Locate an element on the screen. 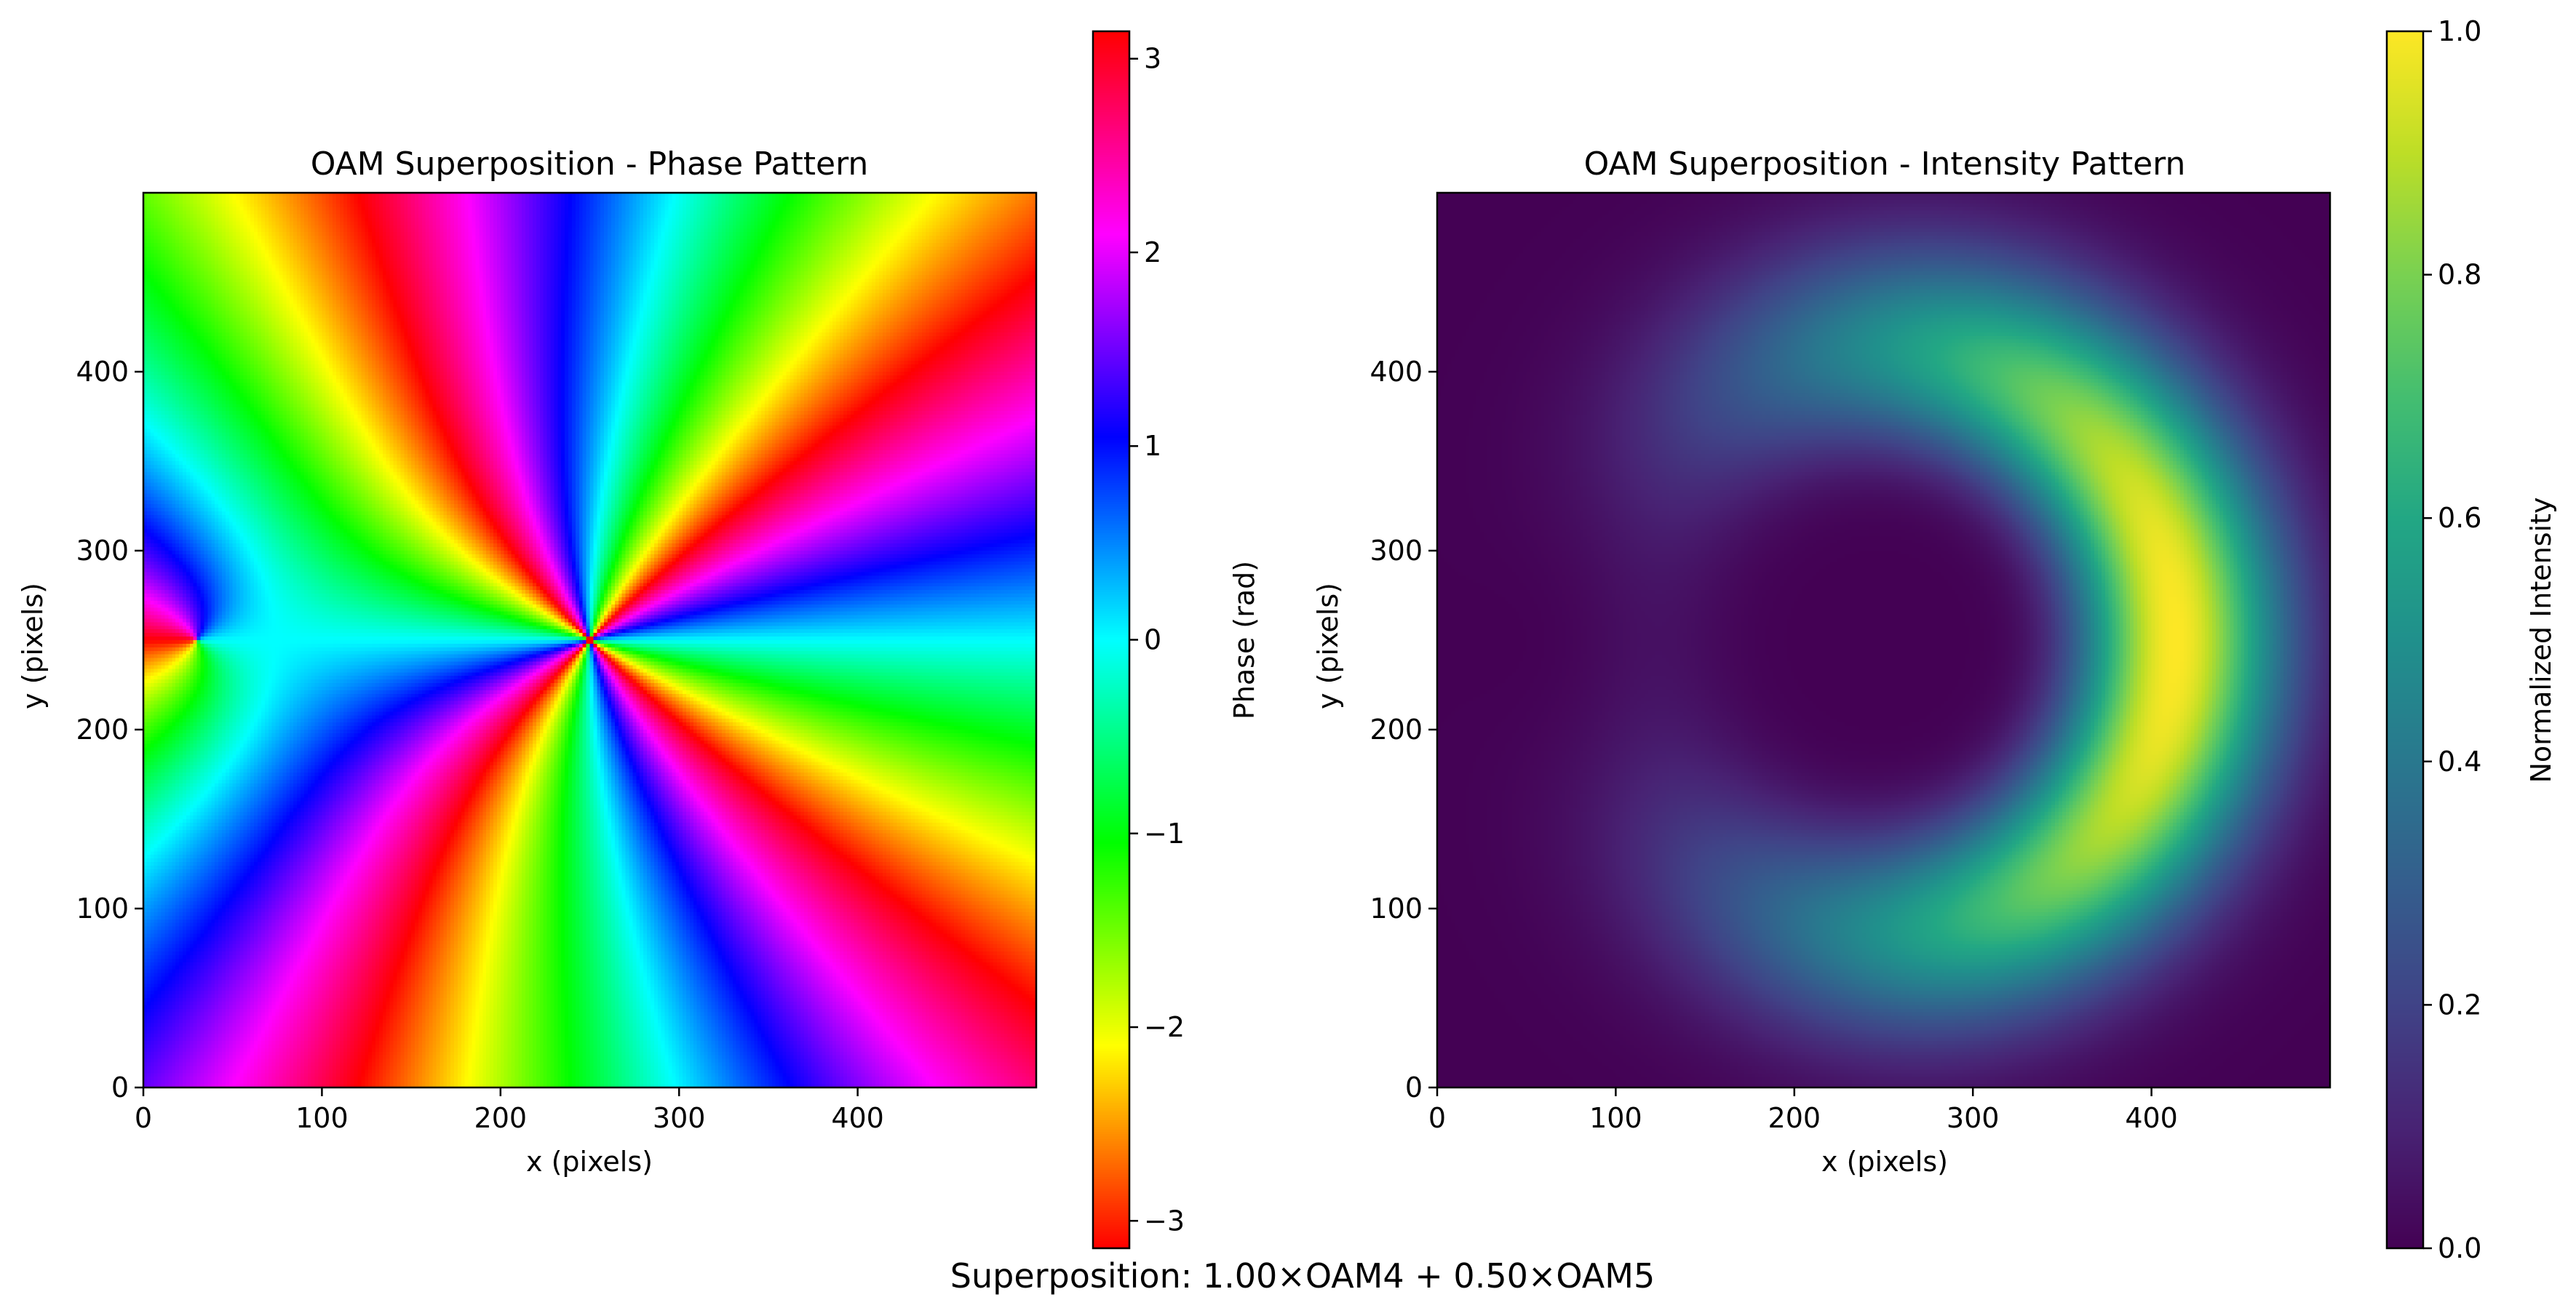 This screenshot has width=2576, height=1313. intensity-y-tick-label: 400 is located at coordinates (1396, 372).